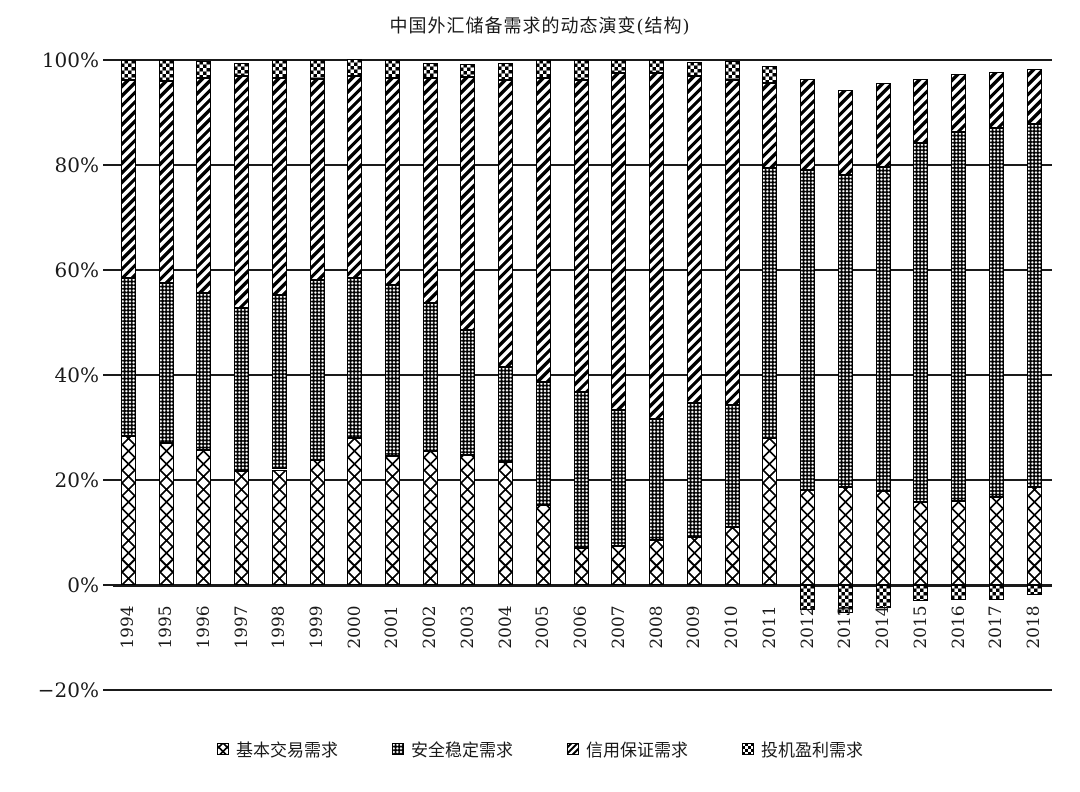  Describe the element at coordinates (996, 627) in the screenshot. I see `x-axis-label-2017: 2017` at that location.